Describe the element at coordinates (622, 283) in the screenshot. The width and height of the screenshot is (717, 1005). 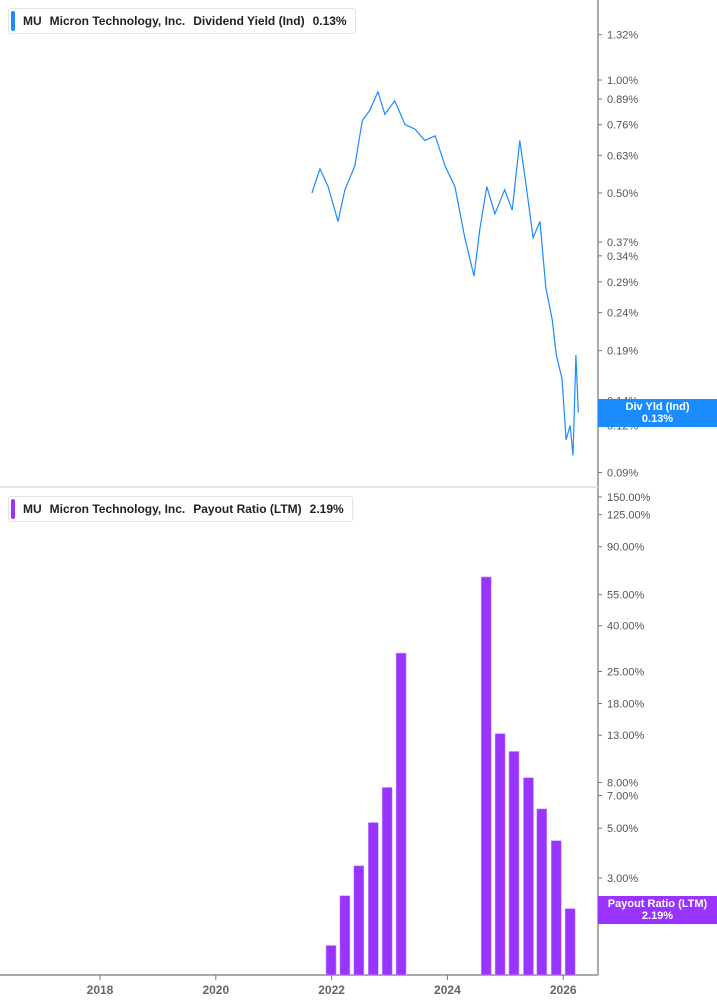
I see `yield-ytick-label: 0.29%` at that location.